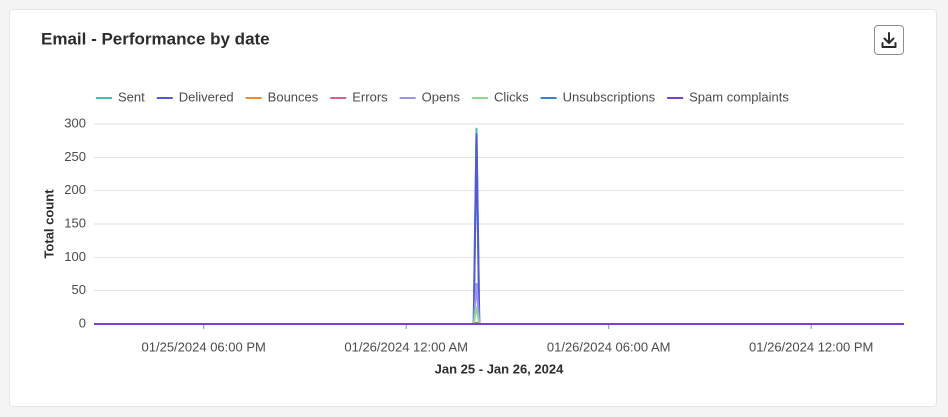 The image size is (948, 417). Describe the element at coordinates (75, 222) in the screenshot. I see `y-tick-label: 150` at that location.